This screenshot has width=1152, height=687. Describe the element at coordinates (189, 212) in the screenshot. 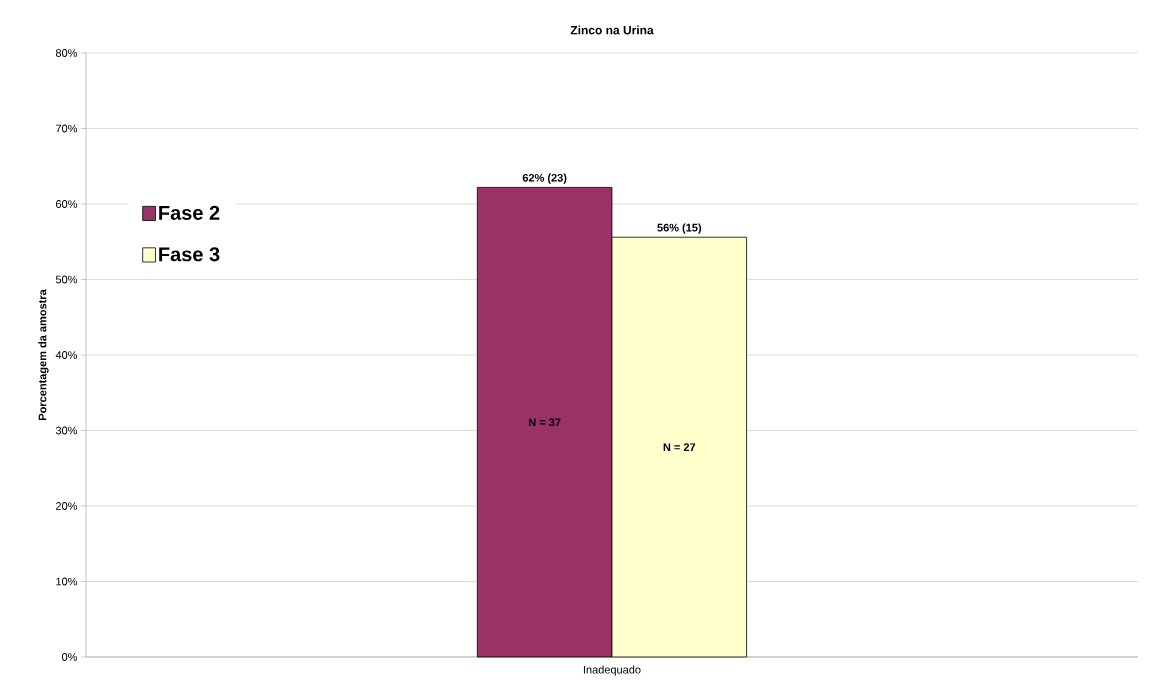

I see `legend-label: Fase 2` at that location.